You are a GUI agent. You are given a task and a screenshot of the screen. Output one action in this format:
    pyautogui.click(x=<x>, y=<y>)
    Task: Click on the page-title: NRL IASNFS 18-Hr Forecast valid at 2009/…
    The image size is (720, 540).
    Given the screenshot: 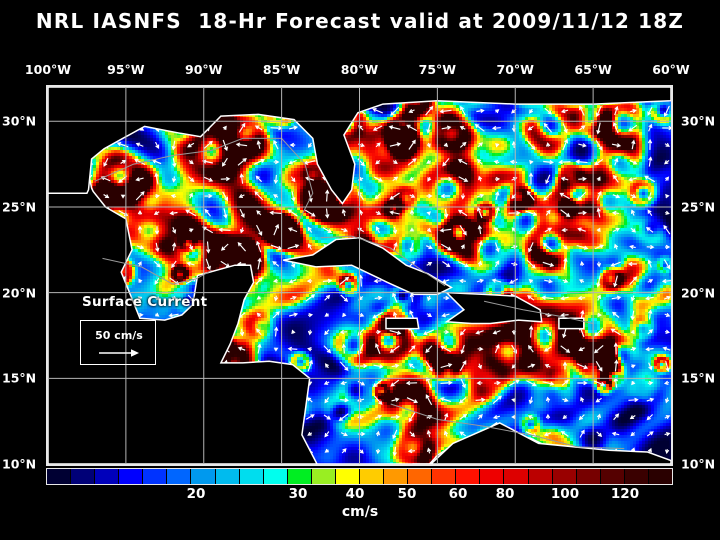 What is the action you would take?
    pyautogui.click(x=360, y=21)
    